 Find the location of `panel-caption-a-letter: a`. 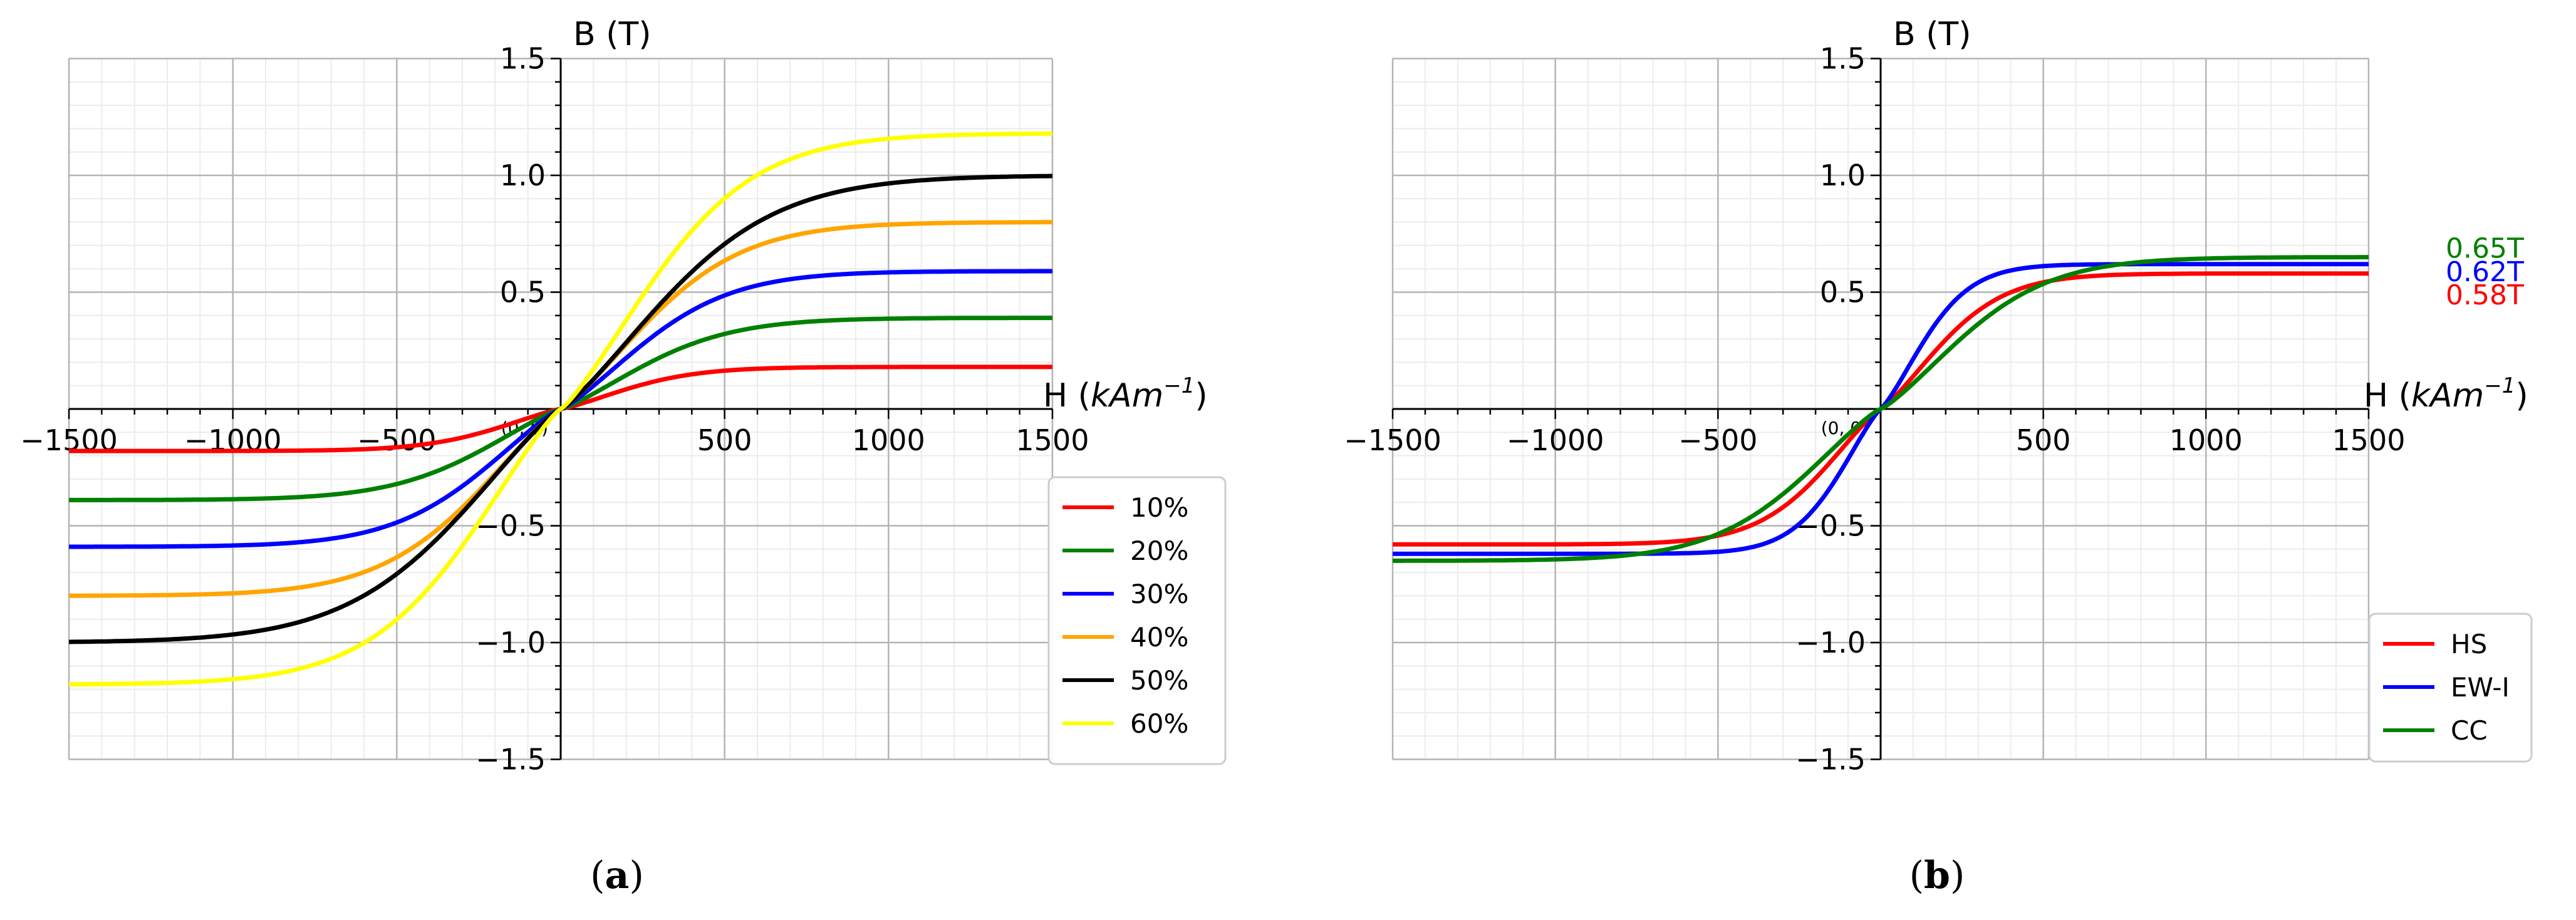

panel-caption-a-letter: a is located at coordinates (617, 875).